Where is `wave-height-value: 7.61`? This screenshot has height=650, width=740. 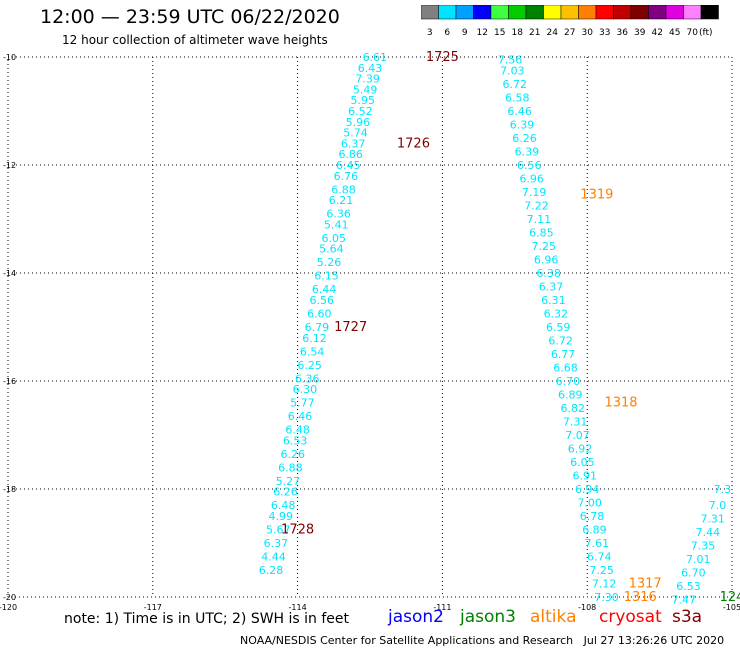
wave-height-value: 7.61 is located at coordinates (597, 543).